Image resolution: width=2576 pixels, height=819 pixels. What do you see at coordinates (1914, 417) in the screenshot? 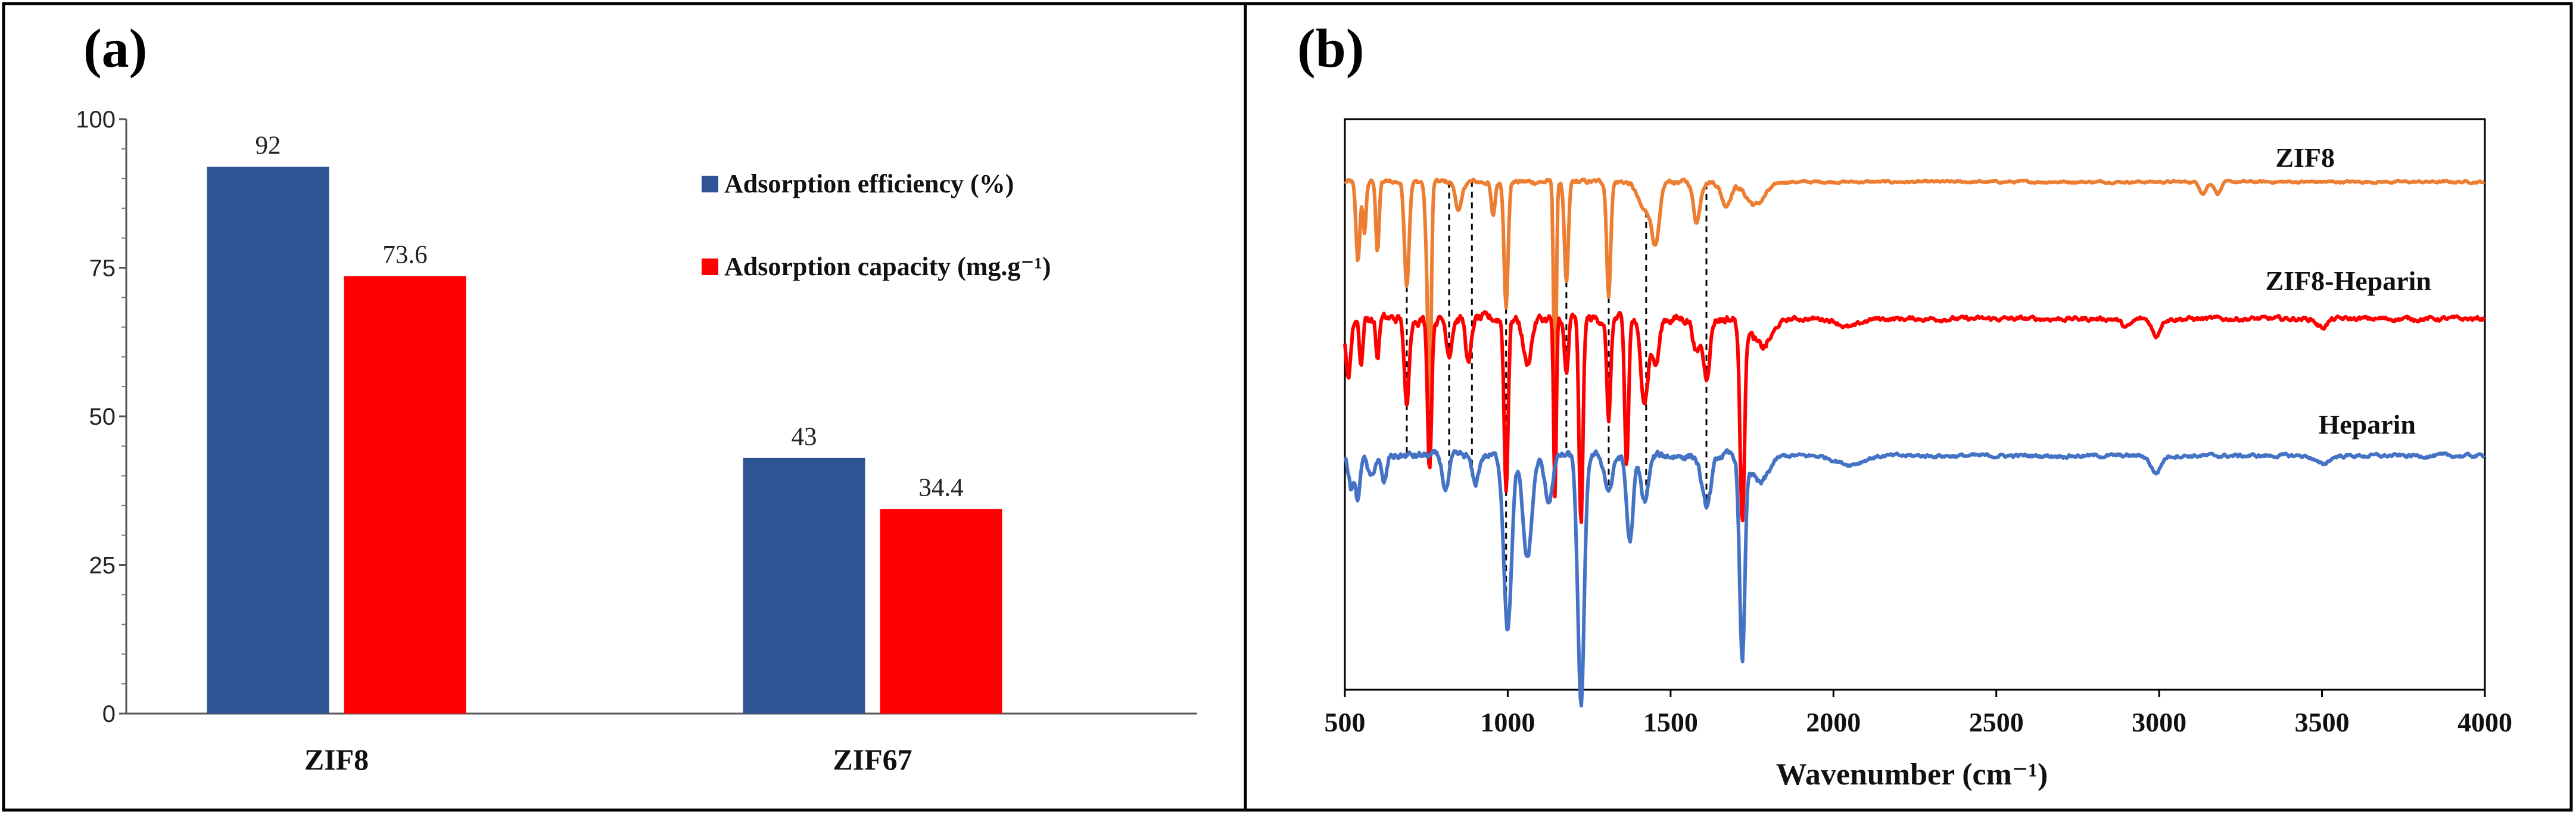
I see `spectrum-zif8-heparin` at bounding box center [1914, 417].